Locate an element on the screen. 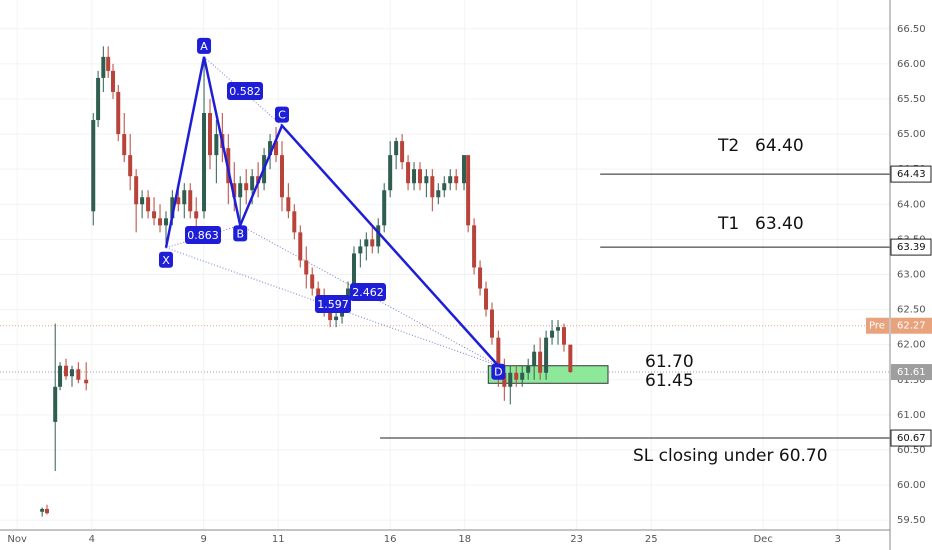  y-tick-label: 60.50 is located at coordinates (911, 450).